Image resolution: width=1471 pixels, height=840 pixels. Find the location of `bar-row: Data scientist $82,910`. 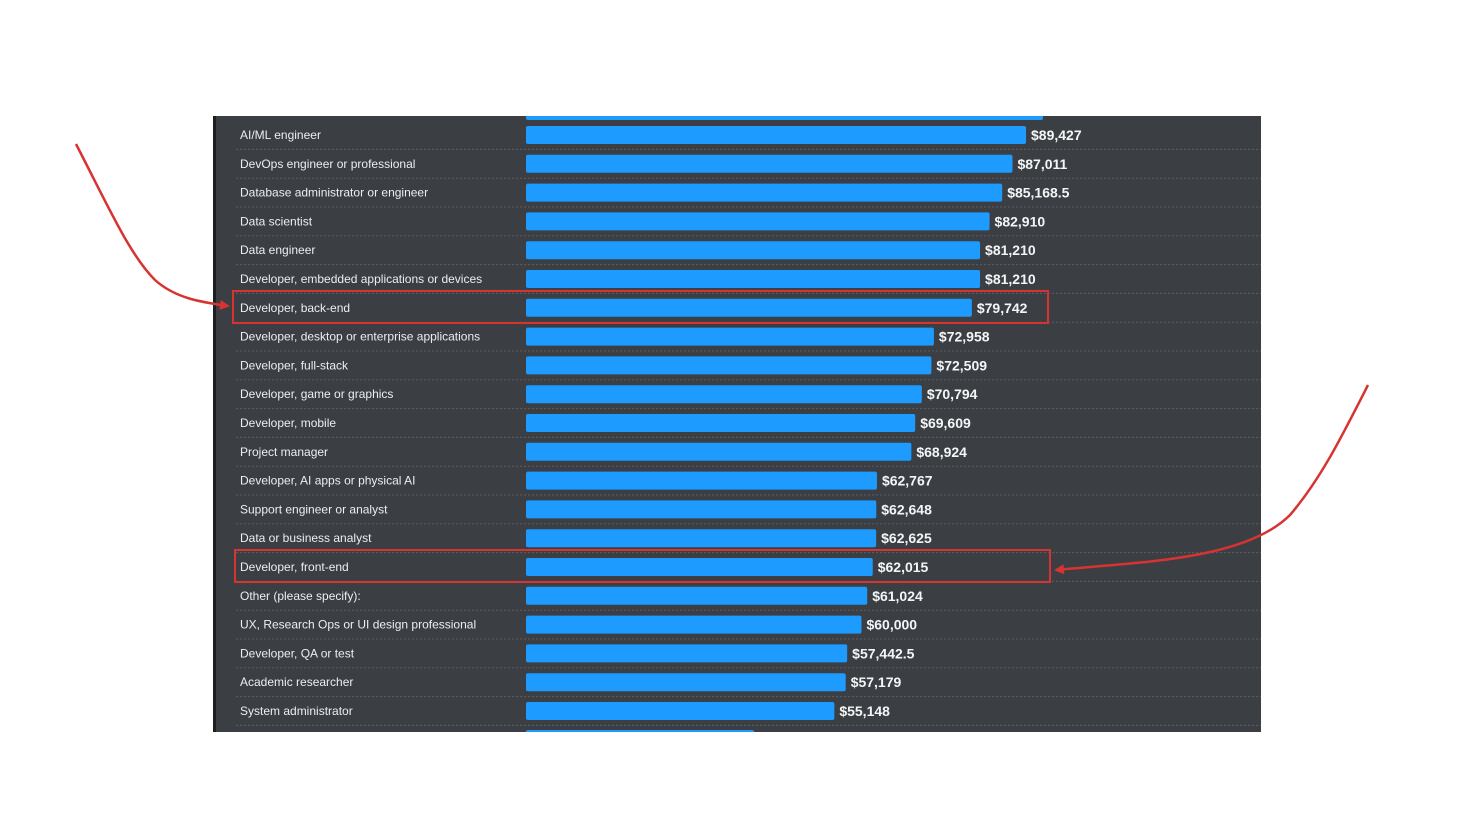

bar-row: Data scientist $82,910 is located at coordinates (748, 224).